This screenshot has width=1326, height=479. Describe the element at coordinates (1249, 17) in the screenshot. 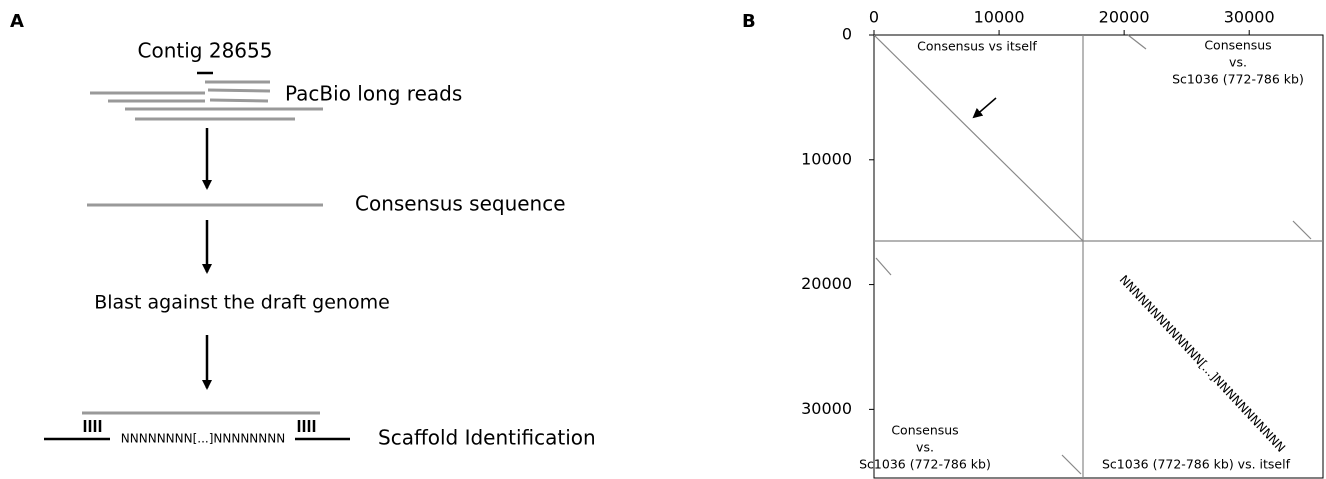

I see `x-tick-label: 30000` at that location.